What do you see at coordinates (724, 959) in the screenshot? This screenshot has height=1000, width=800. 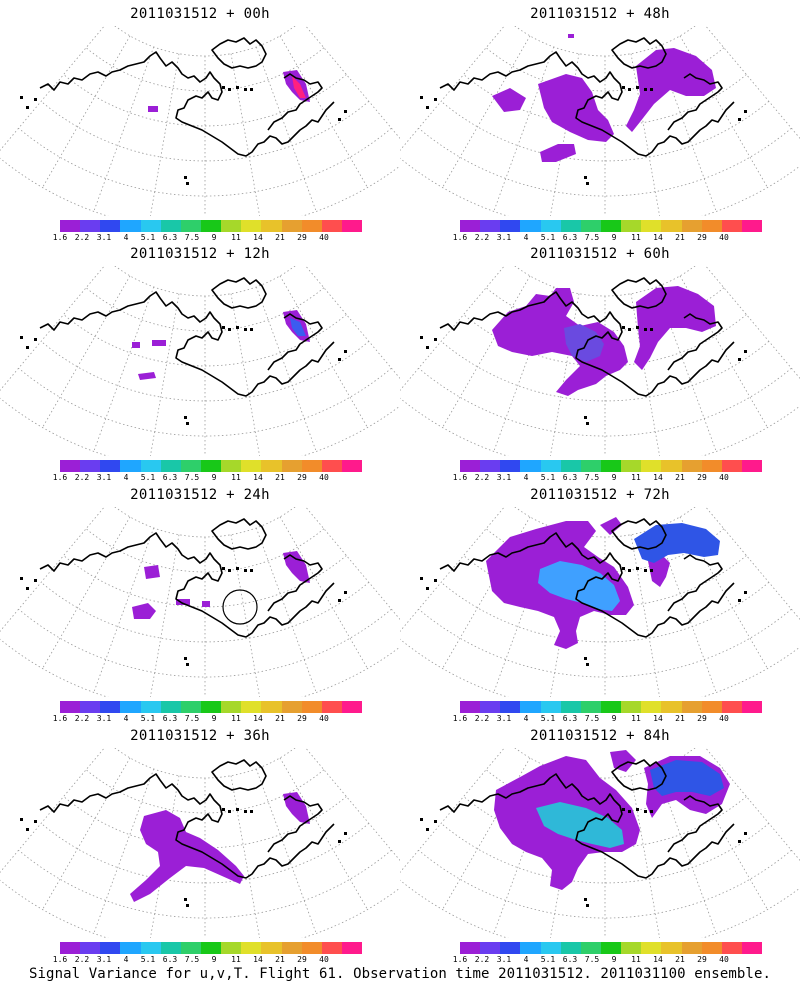 I see `colorbar-tick-label: 40` at bounding box center [724, 959].